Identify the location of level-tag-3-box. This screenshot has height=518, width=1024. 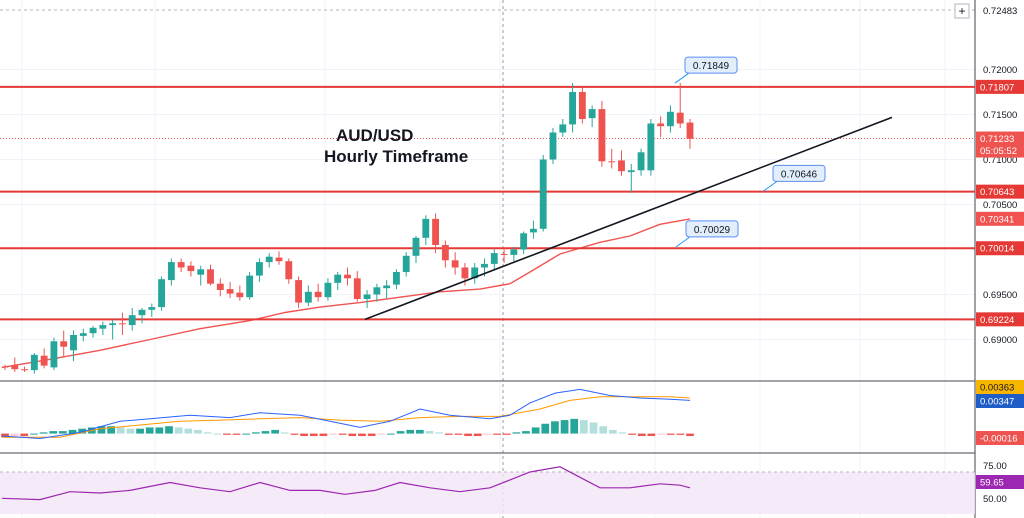
(1000, 319).